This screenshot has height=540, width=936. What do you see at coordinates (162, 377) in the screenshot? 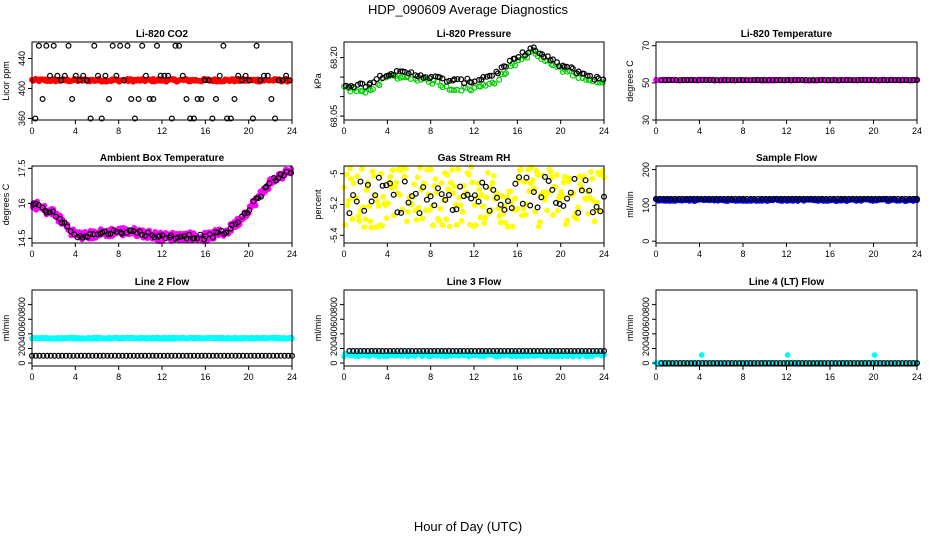
I see `x-tick-label: 12` at bounding box center [162, 377].